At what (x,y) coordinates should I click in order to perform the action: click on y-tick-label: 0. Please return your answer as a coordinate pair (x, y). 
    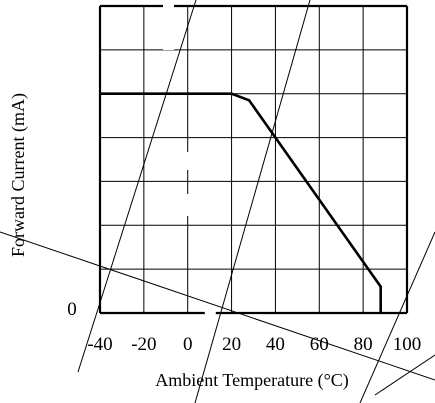
    Looking at the image, I should click on (72, 309).